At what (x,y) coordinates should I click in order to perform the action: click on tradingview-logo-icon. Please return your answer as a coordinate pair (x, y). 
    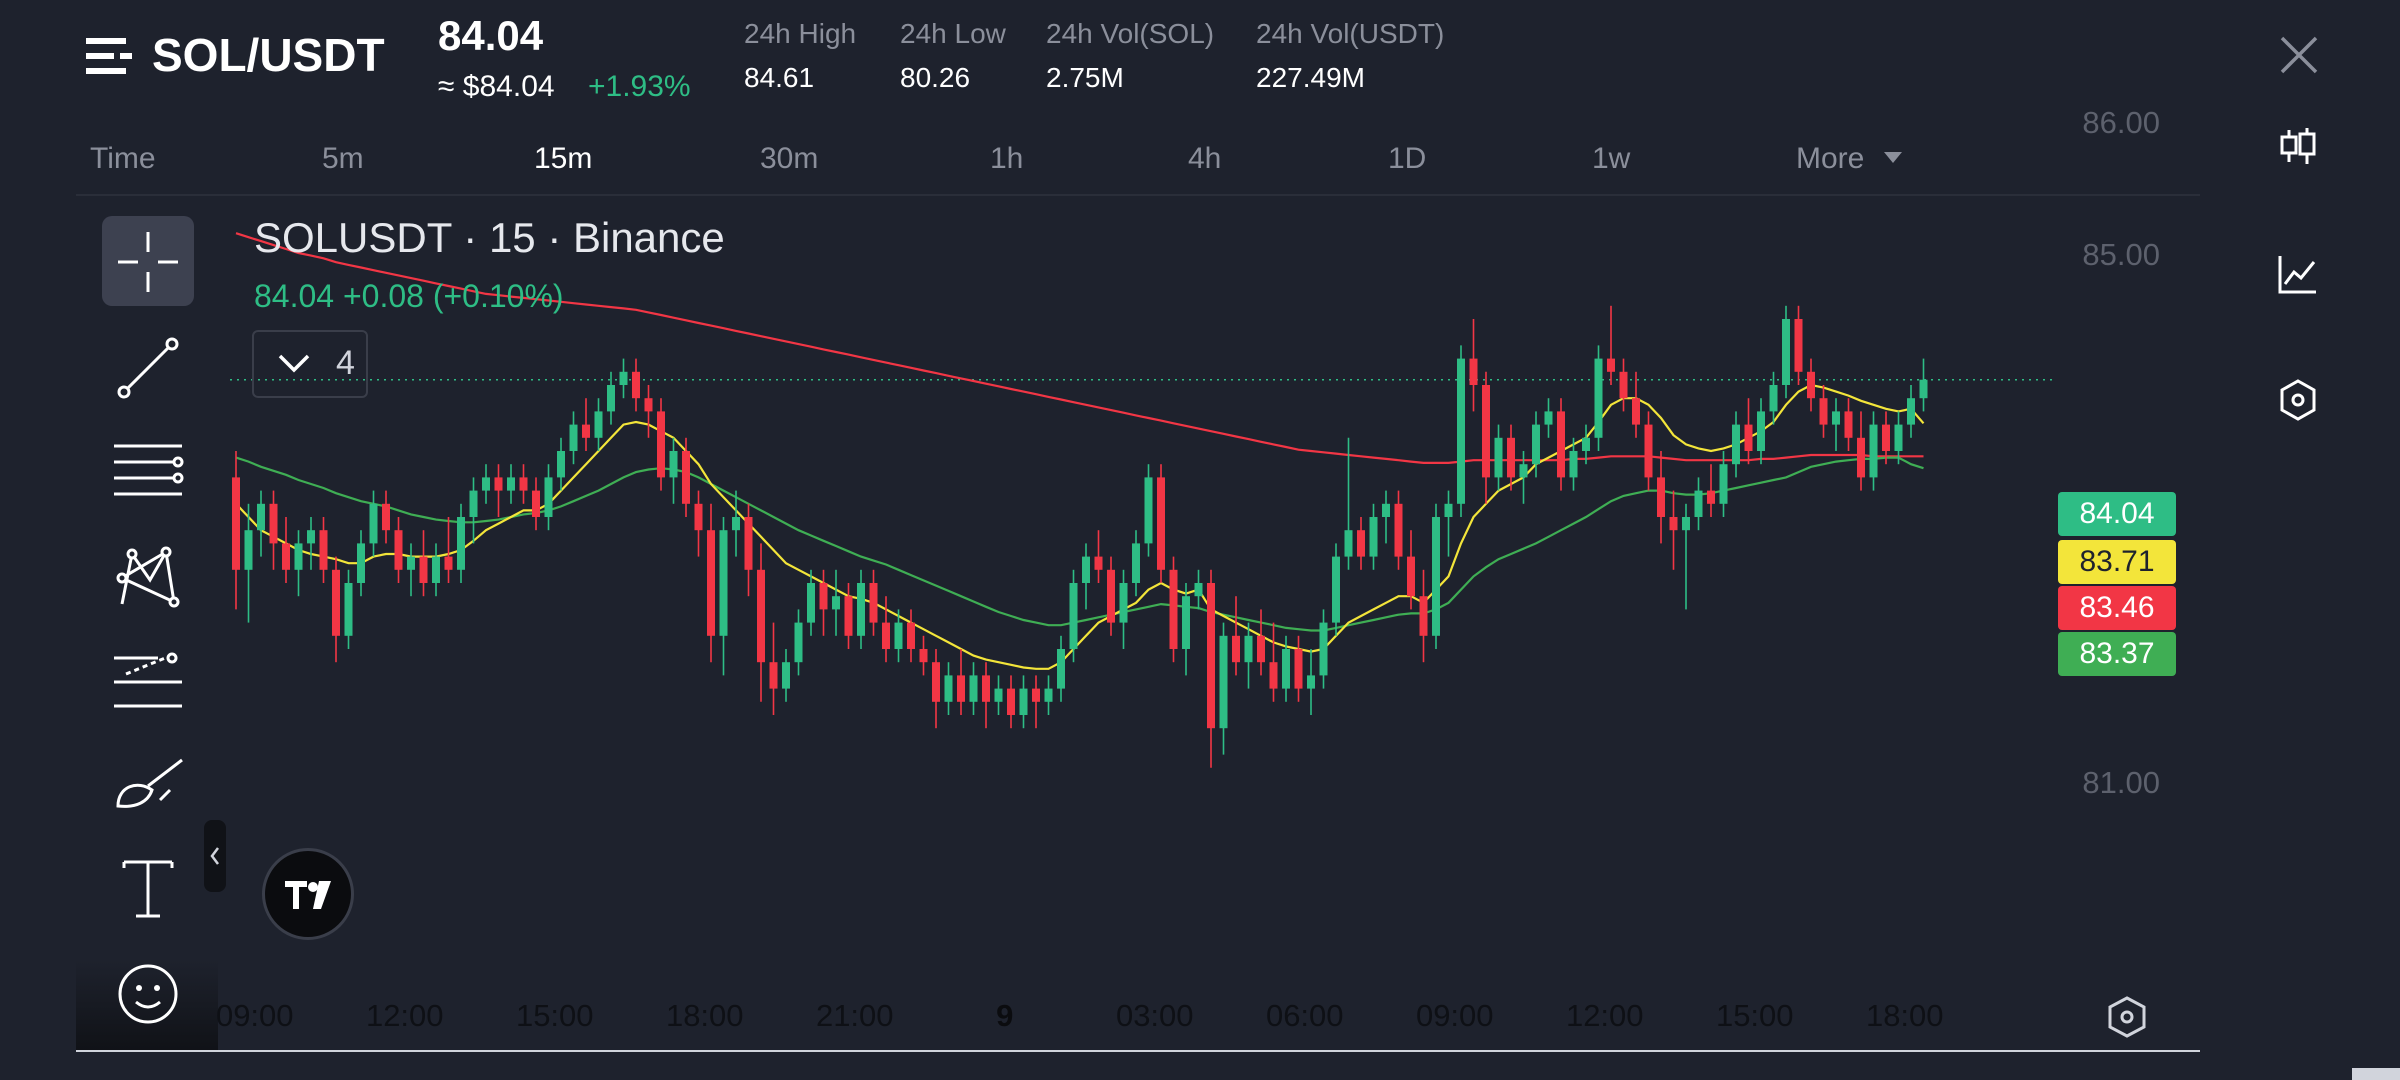
    Looking at the image, I should click on (308, 895).